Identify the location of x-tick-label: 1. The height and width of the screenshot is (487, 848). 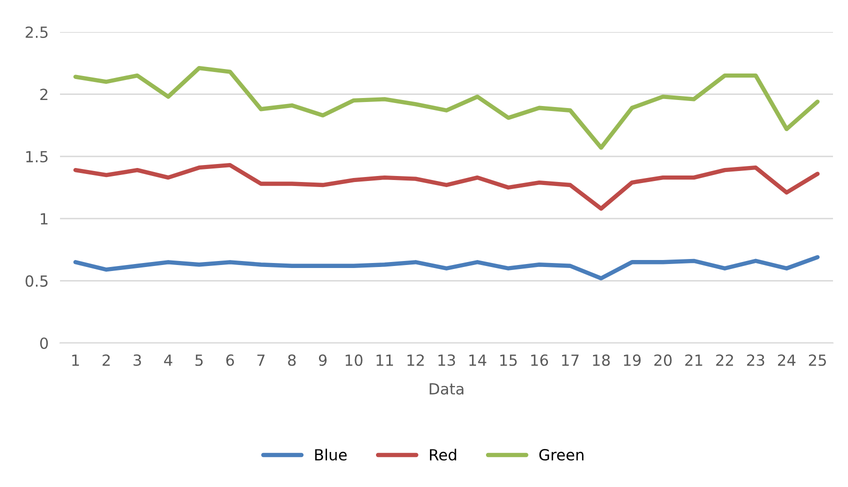
(75, 360).